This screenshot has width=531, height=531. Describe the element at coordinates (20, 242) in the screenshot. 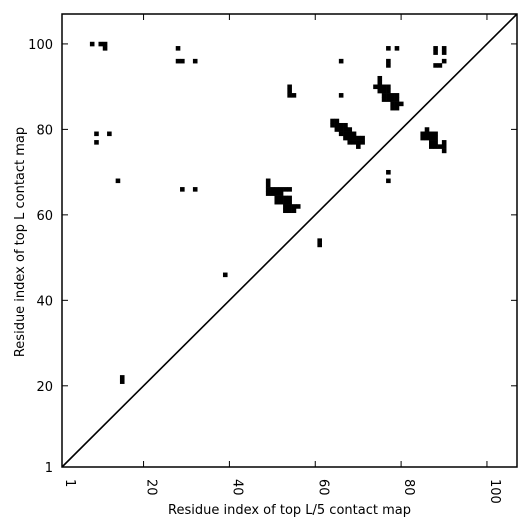

I see `y-axis-label: Residue index of top L contact map` at that location.